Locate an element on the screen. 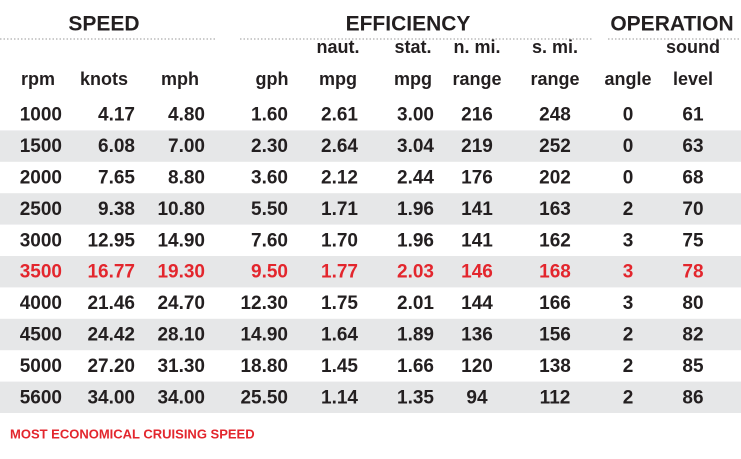  cell: 24.70 is located at coordinates (181, 303).